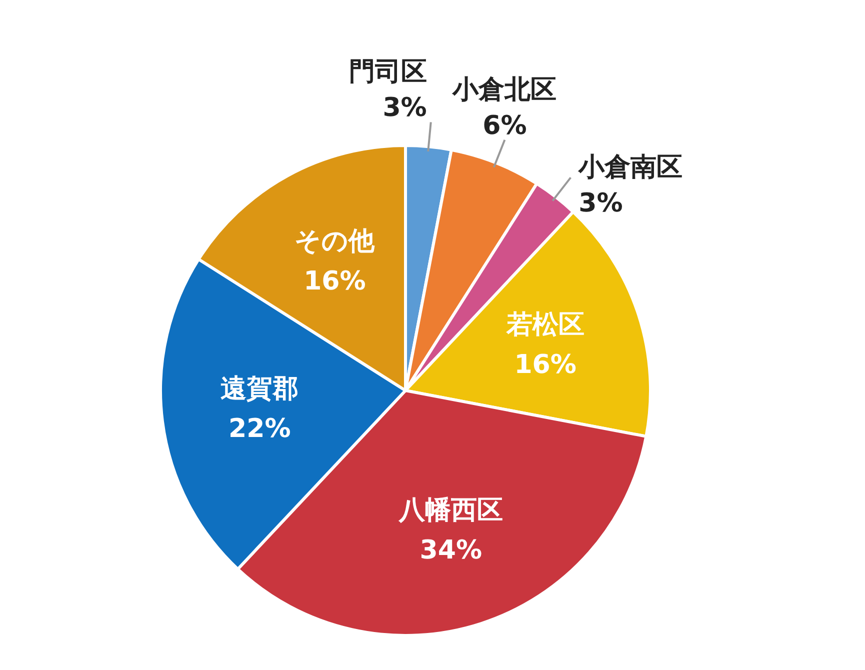 This screenshot has height=670, width=865. What do you see at coordinates (450, 510) in the screenshot?
I see `slice-label: 八幡西区` at bounding box center [450, 510].